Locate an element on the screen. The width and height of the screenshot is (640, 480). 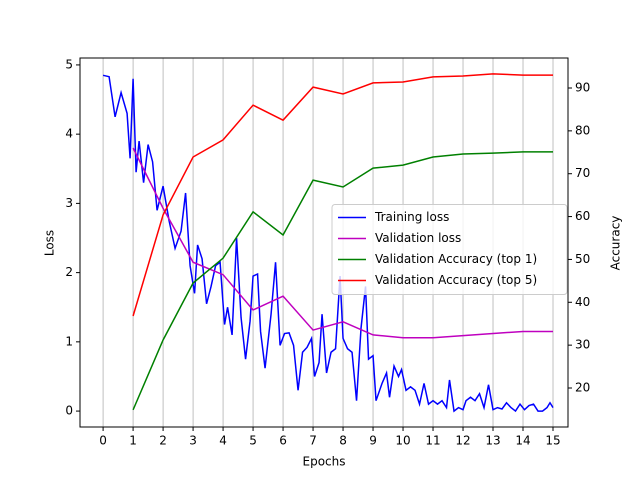
y-tick-label: 4 is located at coordinates (69, 134).